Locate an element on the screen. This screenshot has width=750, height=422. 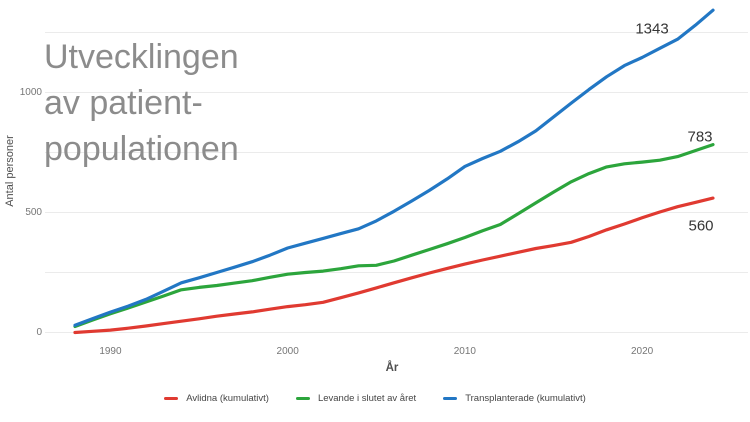
x-tick-2020: 2020 is located at coordinates (642, 351).